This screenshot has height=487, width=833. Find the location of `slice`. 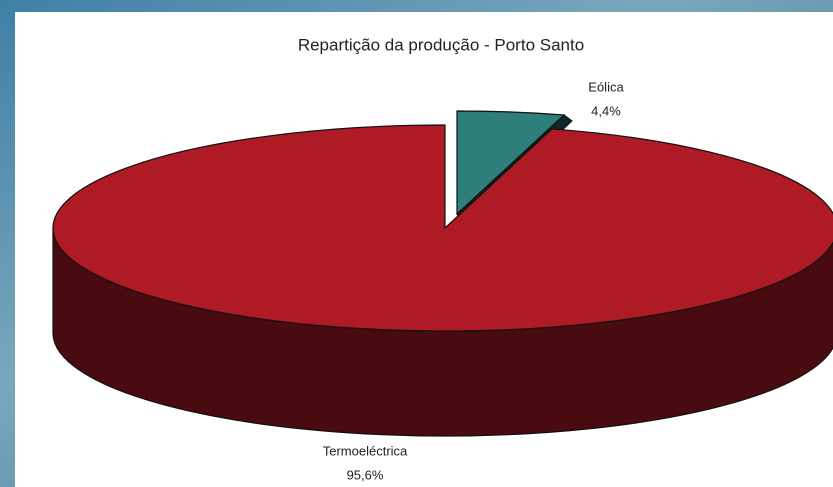

slice is located at coordinates (511, 163).